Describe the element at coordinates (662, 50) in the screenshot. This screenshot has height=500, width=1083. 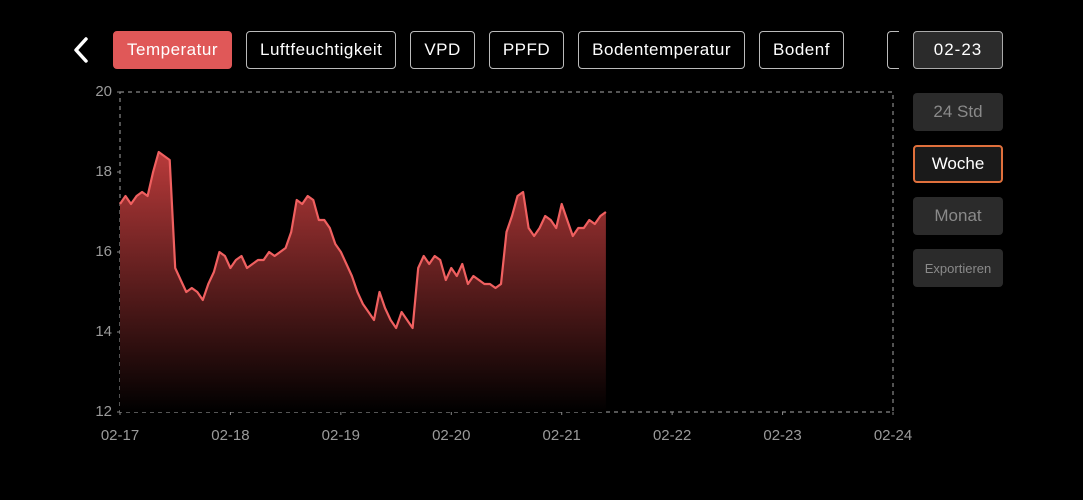
I see `tab: Bodentemperatur` at that location.